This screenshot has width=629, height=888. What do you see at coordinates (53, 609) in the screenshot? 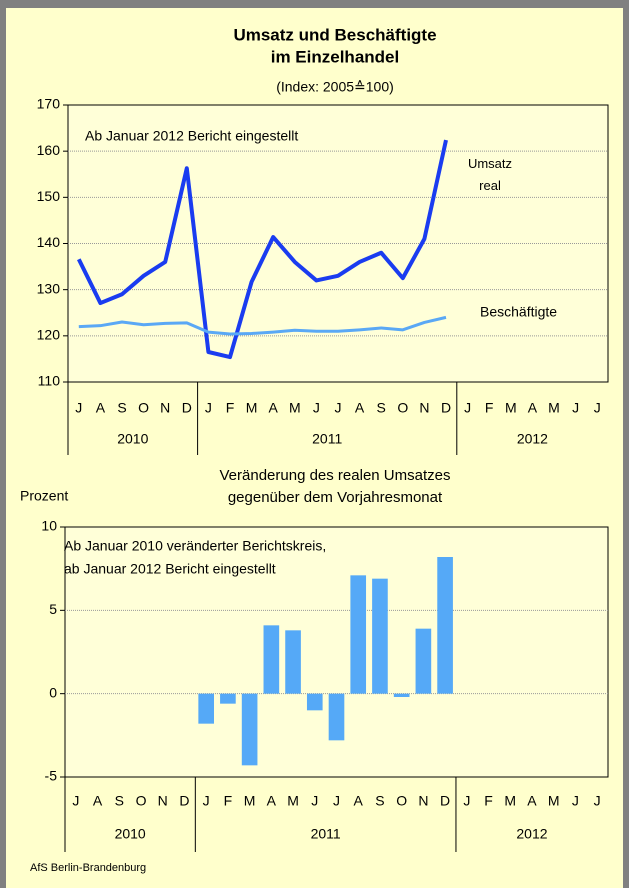
I see `y-tick-label: 5` at bounding box center [53, 609].